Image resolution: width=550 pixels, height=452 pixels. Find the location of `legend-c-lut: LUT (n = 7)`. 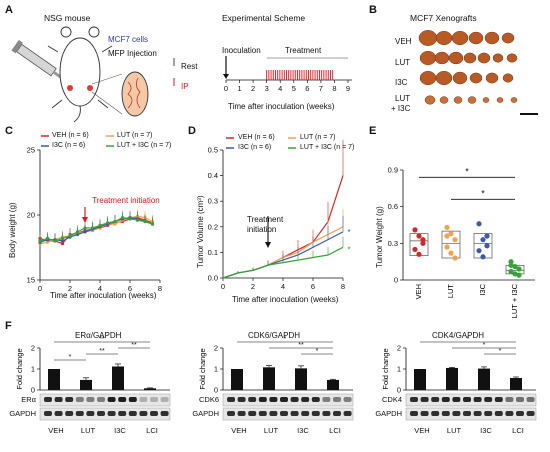

legend-c-lut: LUT (n = 7) is located at coordinates (135, 135).